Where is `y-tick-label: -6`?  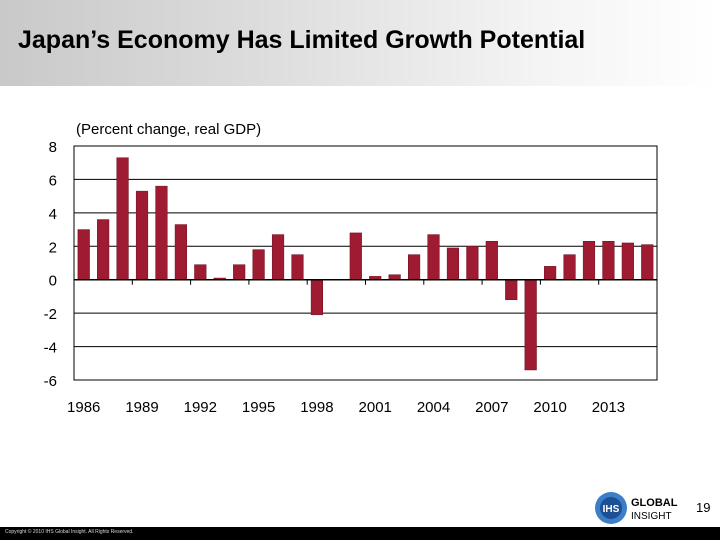
y-tick-label: -6 is located at coordinates (50, 381).